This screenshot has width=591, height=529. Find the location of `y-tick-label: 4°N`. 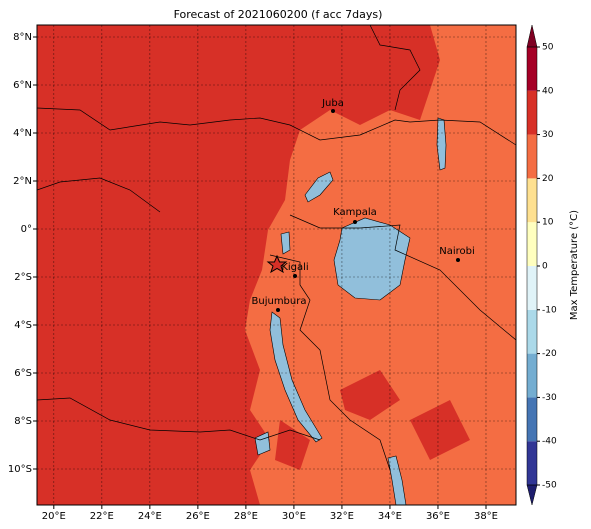

y-tick-label: 4°N is located at coordinates (22, 133).